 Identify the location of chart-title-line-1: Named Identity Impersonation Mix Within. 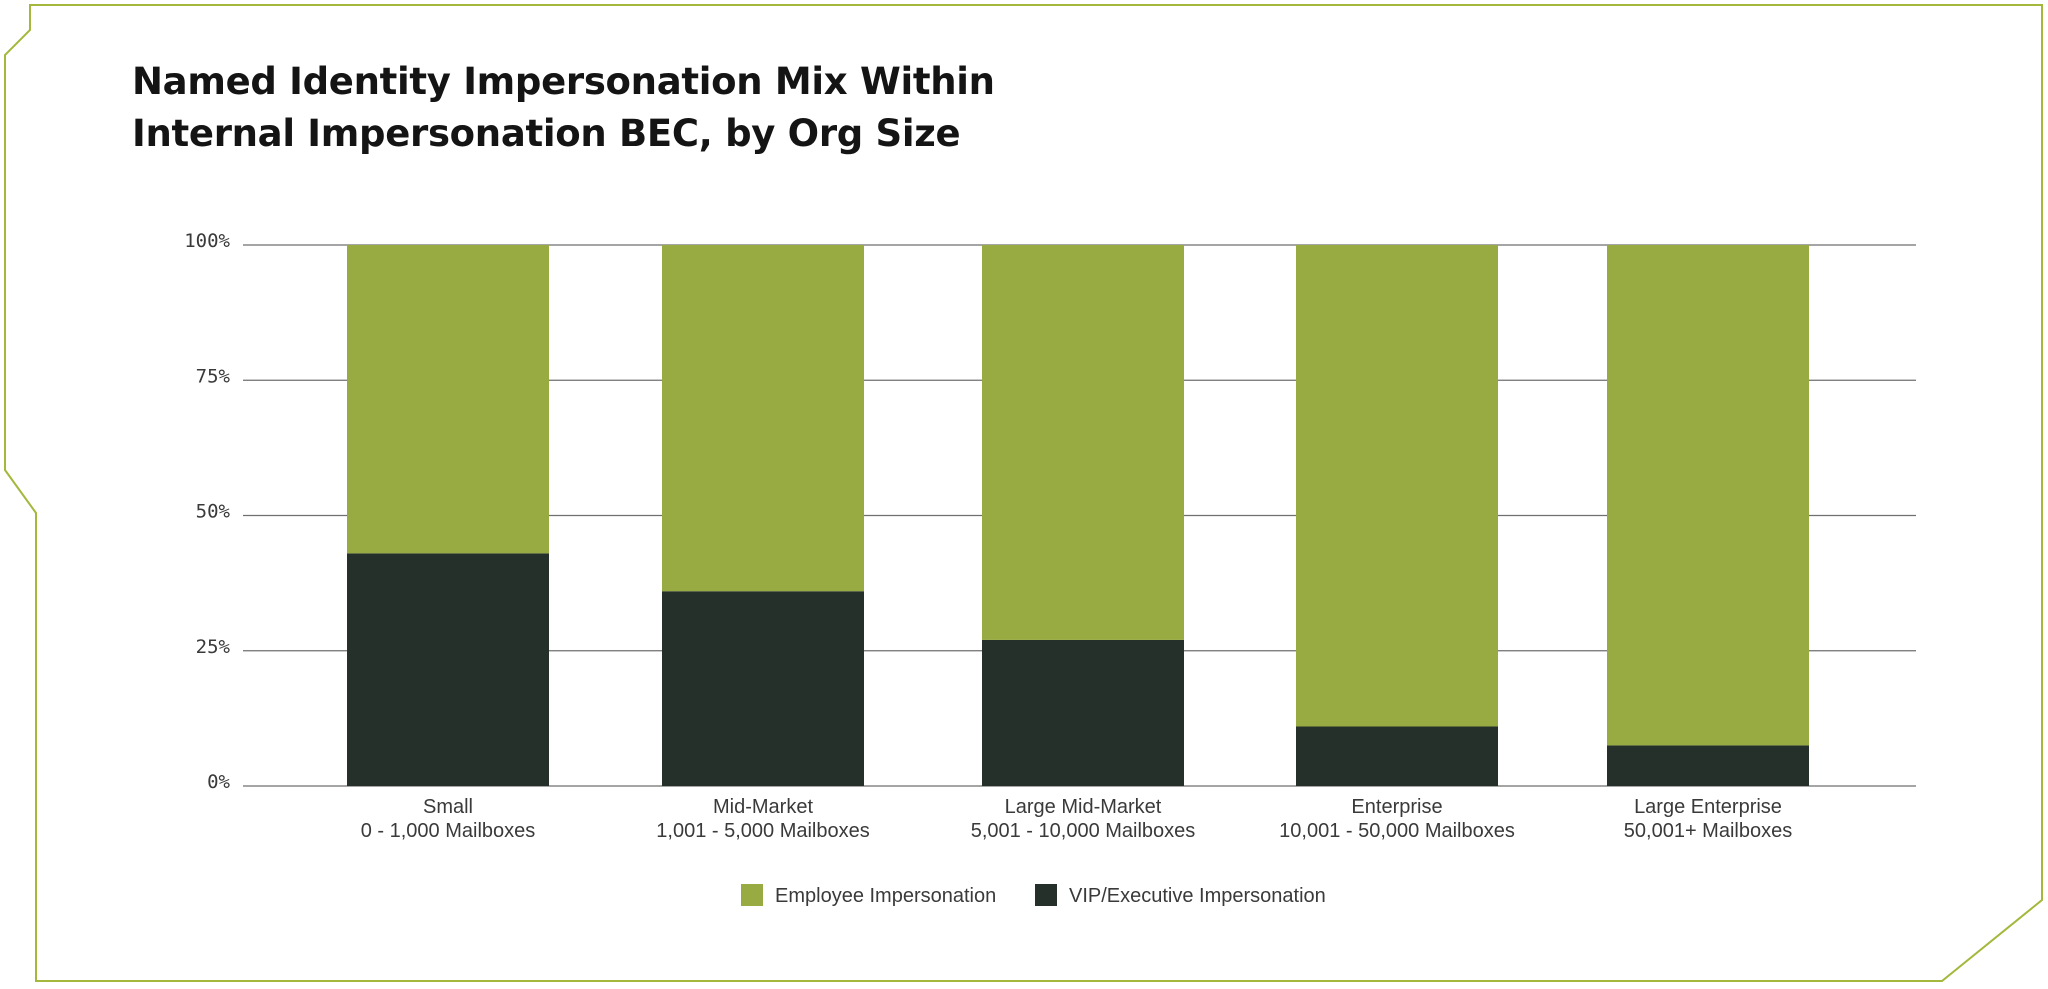
(563, 81).